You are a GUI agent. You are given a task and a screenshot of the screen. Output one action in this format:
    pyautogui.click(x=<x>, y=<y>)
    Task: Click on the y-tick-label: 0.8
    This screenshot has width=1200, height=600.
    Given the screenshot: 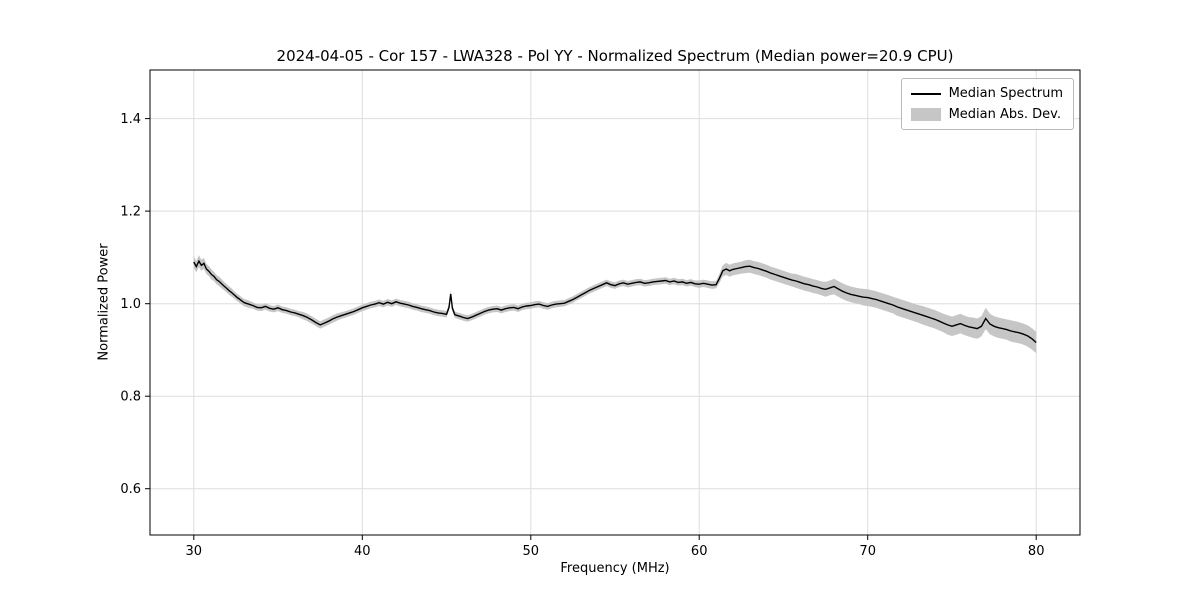 What is the action you would take?
    pyautogui.click(x=130, y=397)
    